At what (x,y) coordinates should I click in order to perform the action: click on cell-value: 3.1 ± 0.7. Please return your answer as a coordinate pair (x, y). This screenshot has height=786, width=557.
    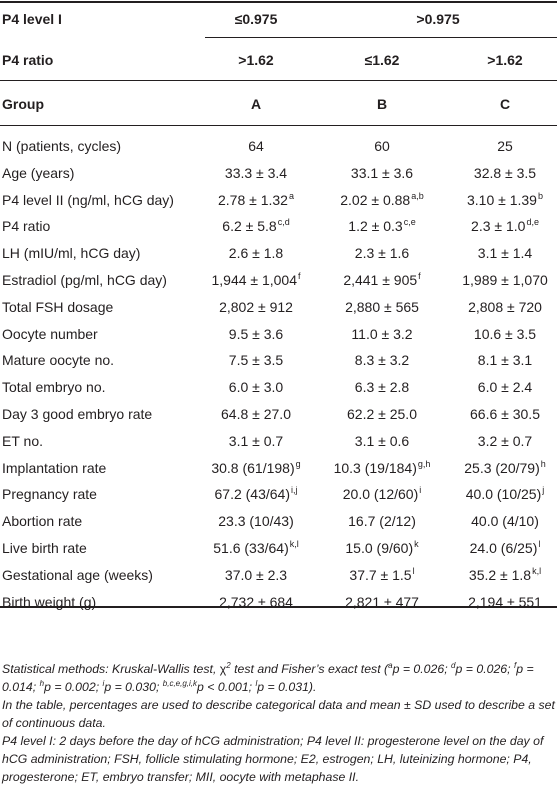
    Looking at the image, I should click on (256, 441).